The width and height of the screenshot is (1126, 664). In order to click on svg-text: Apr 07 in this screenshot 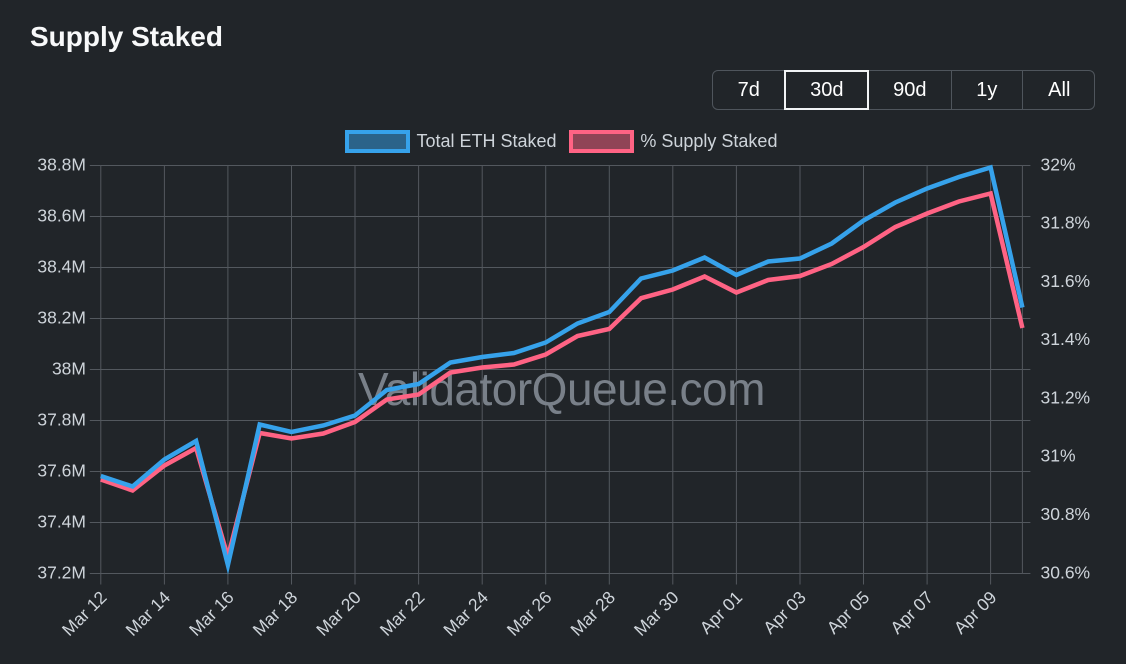, I will do `click(911, 612)`.